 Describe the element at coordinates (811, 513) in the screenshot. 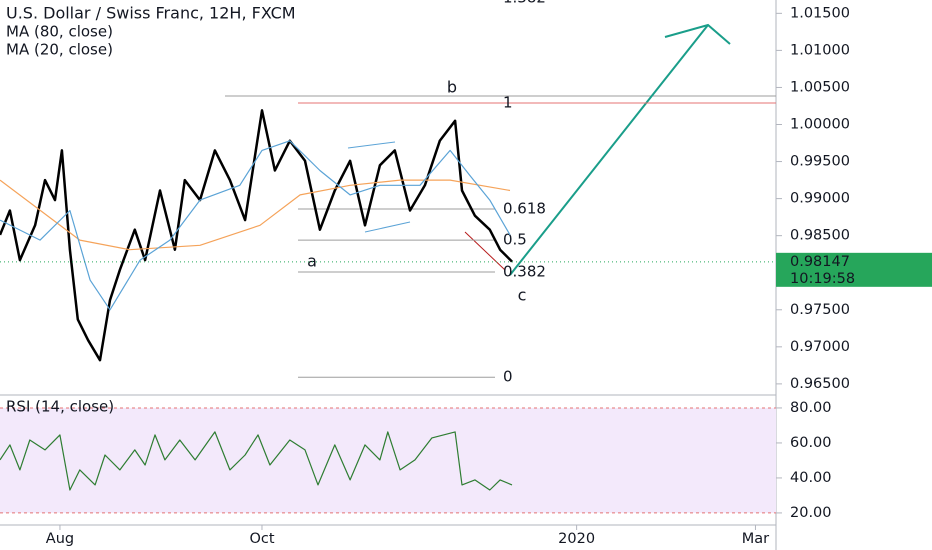

I see `y-tick-label: 20.00` at that location.